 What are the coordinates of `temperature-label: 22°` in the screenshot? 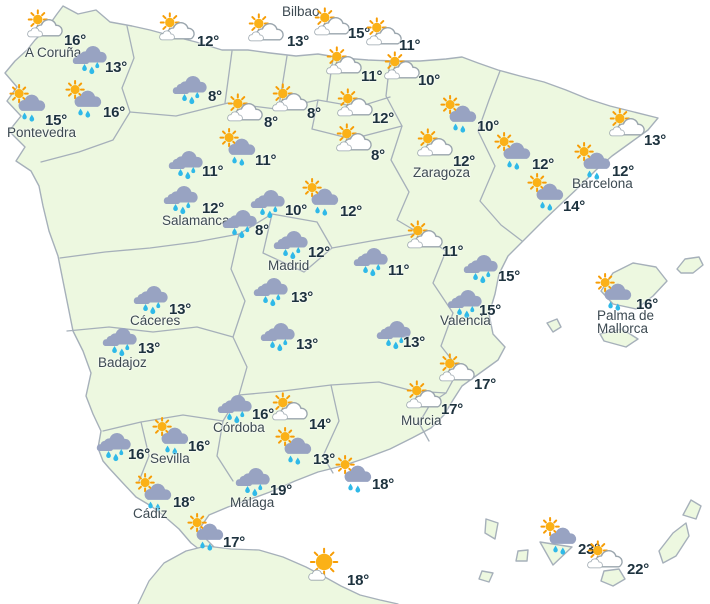 It's located at (638, 569).